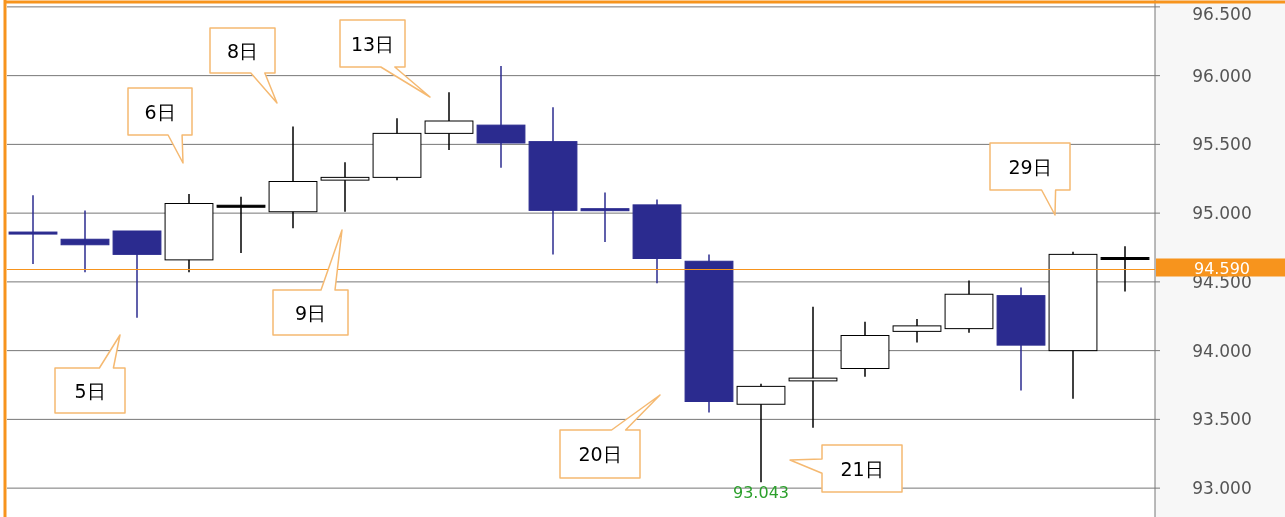  I want to click on annotation: 21日, so click(862, 468).